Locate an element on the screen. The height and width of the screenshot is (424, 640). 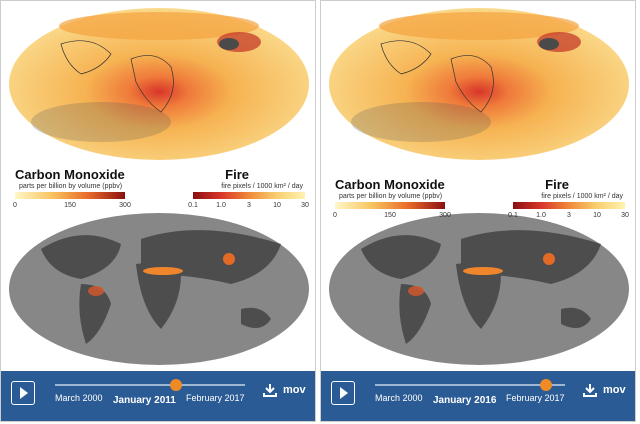
control-bar: March 2000 January 2011 February 2017 mov is located at coordinates (158, 396).